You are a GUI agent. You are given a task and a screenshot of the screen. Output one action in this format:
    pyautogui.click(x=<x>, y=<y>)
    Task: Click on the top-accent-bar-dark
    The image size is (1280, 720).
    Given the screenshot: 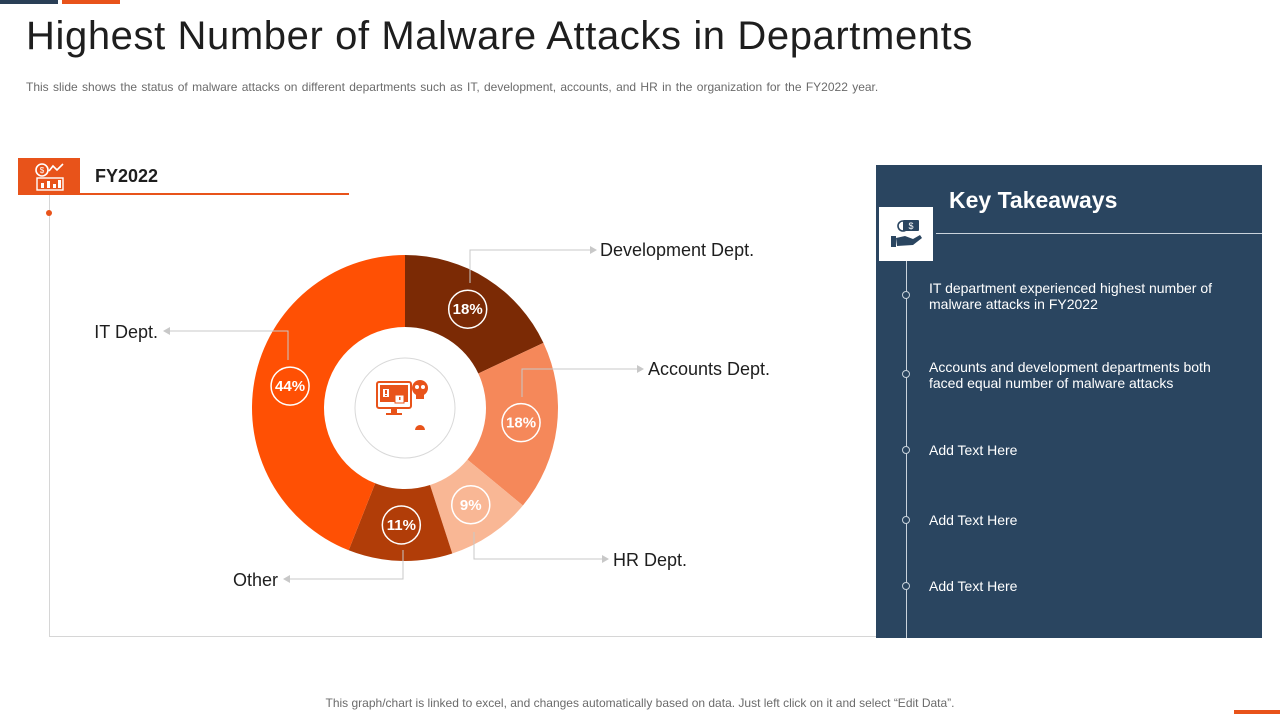 What is the action you would take?
    pyautogui.click(x=29, y=2)
    